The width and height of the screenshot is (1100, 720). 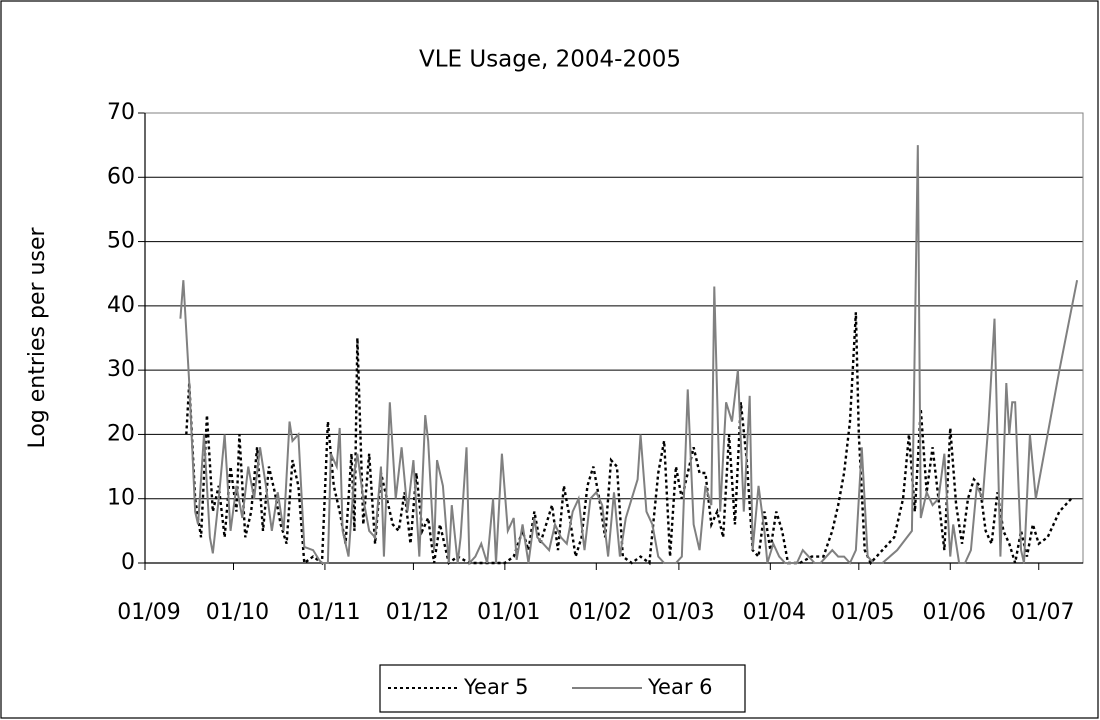 What do you see at coordinates (121, 369) in the screenshot?
I see `y-tick-label: 30` at bounding box center [121, 369].